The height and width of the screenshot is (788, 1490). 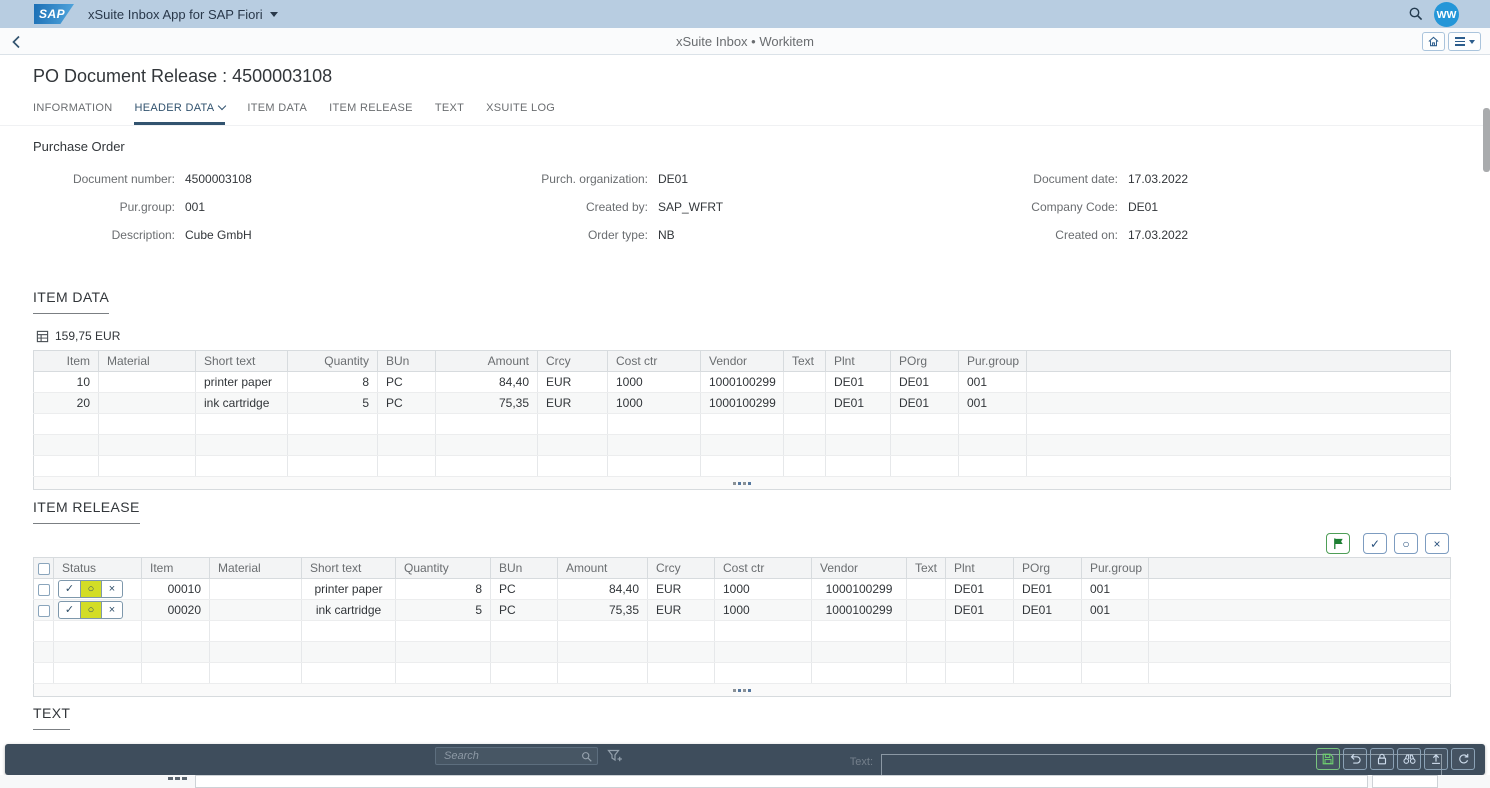 What do you see at coordinates (1446, 14) in the screenshot?
I see `avatar: WW` at bounding box center [1446, 14].